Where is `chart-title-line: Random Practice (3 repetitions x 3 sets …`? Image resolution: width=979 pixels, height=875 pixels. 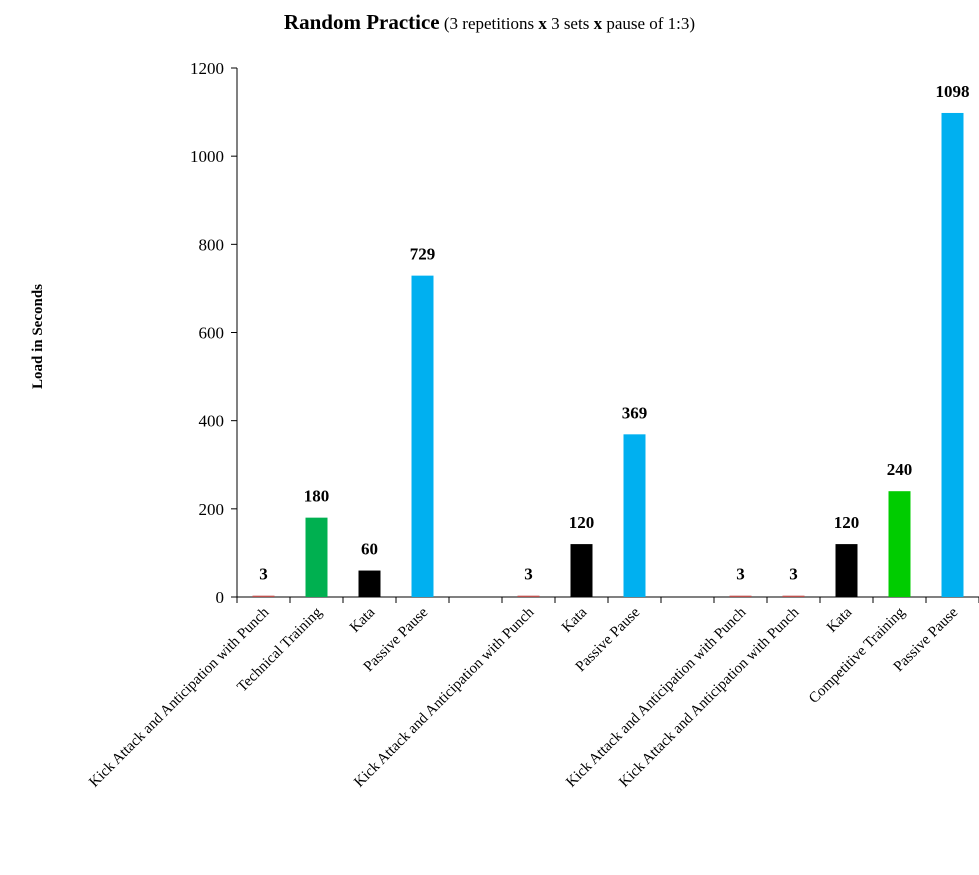 chart-title-line: Random Practice (3 repetitions x 3 sets … is located at coordinates (489, 22).